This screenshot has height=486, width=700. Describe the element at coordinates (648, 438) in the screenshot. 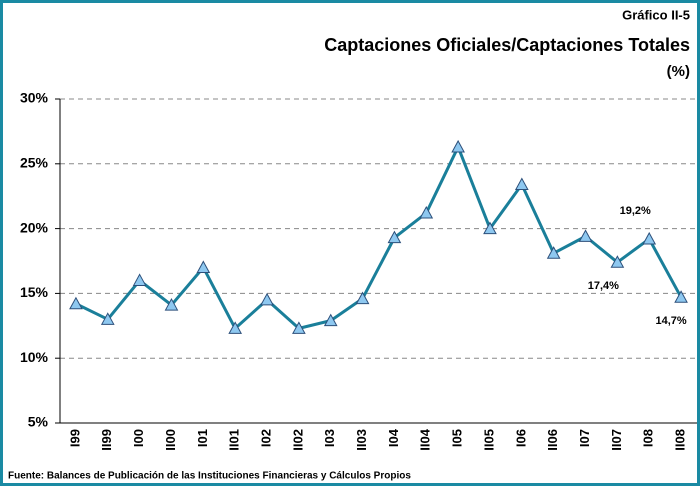

I see `x-tick-label: I08` at that location.